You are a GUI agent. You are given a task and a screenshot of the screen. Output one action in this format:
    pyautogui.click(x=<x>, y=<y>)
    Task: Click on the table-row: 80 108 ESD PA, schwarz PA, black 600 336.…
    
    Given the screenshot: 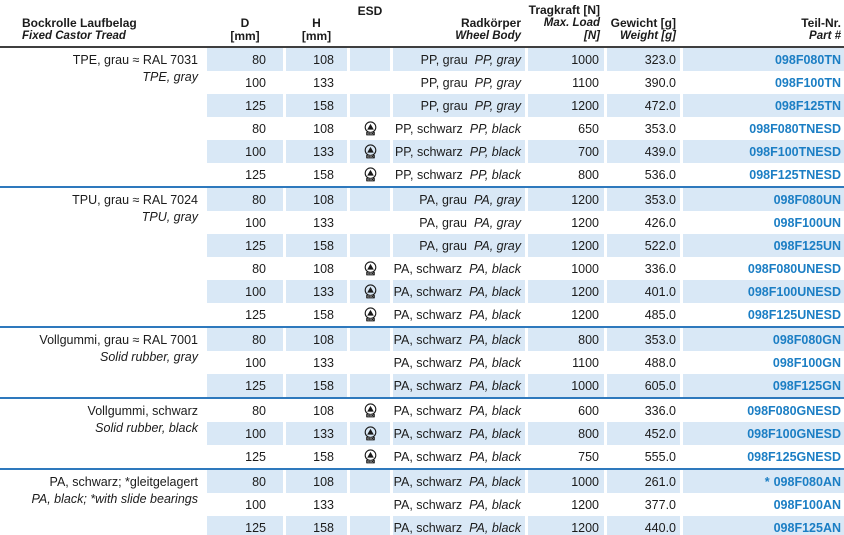 What is the action you would take?
    pyautogui.click(x=525, y=410)
    